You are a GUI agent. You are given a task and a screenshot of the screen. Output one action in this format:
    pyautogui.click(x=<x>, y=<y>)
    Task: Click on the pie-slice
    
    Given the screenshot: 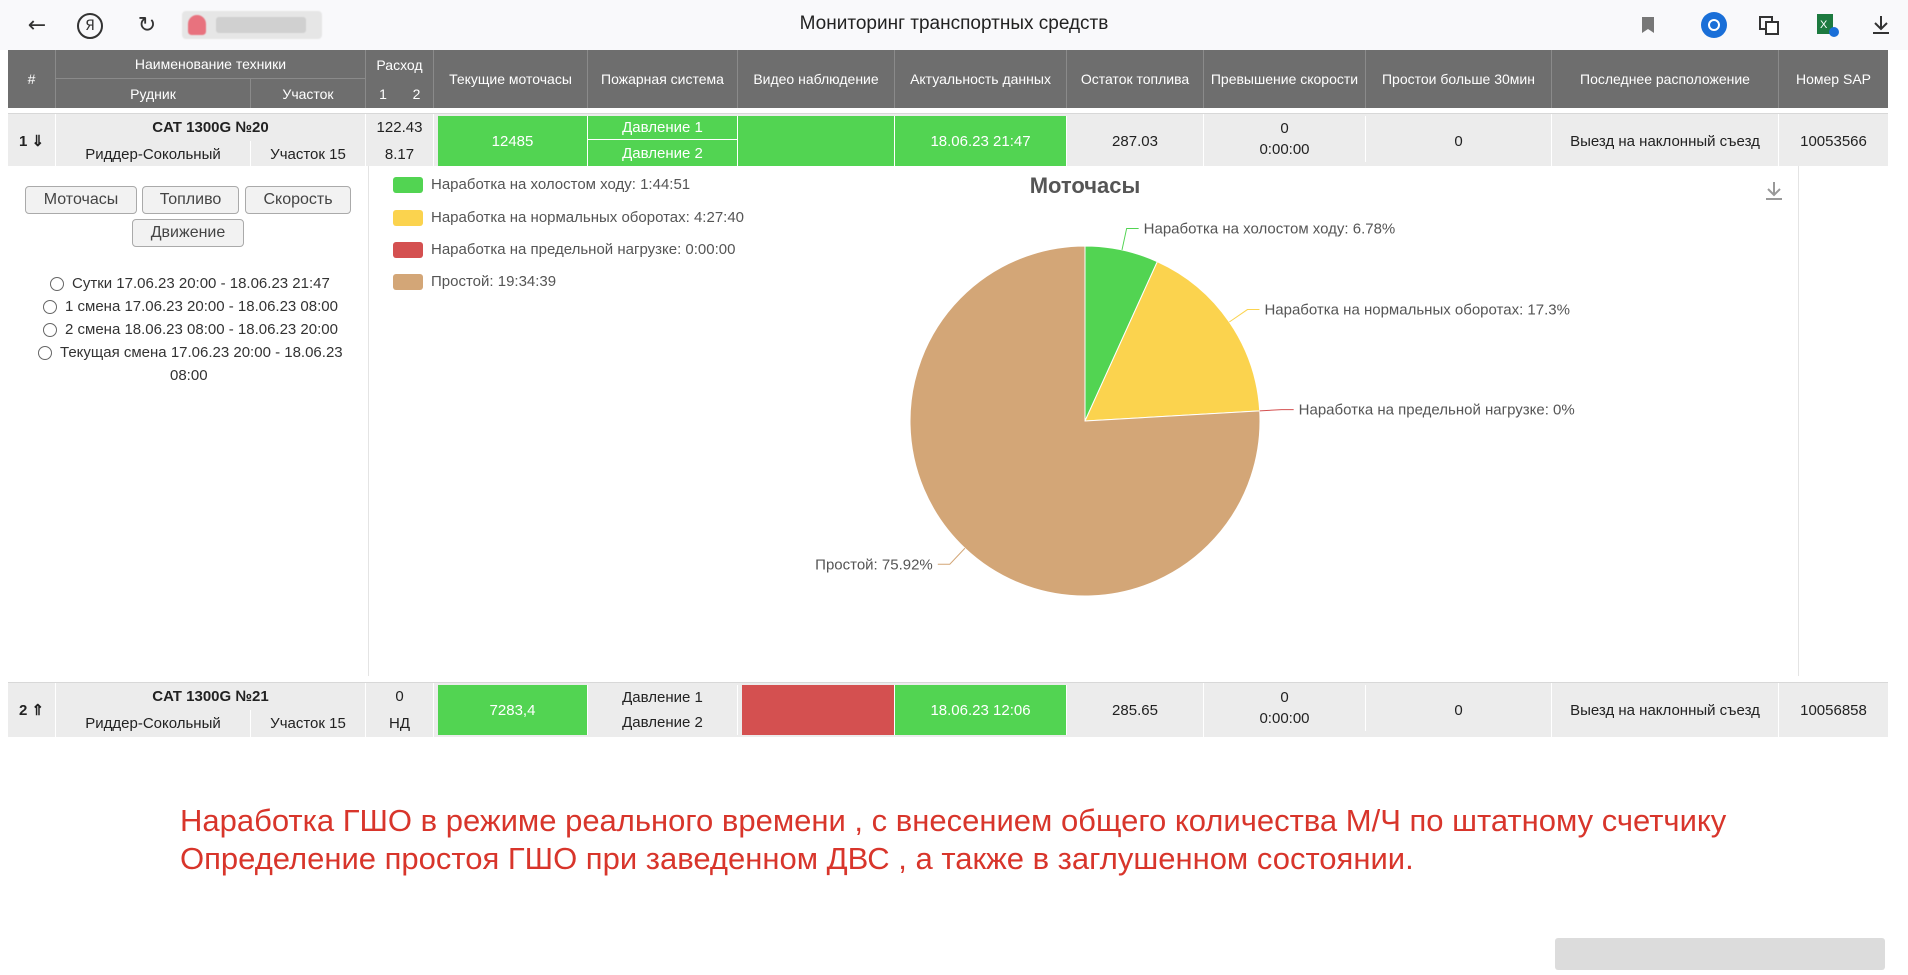 What is the action you would take?
    pyautogui.click(x=1085, y=421)
    